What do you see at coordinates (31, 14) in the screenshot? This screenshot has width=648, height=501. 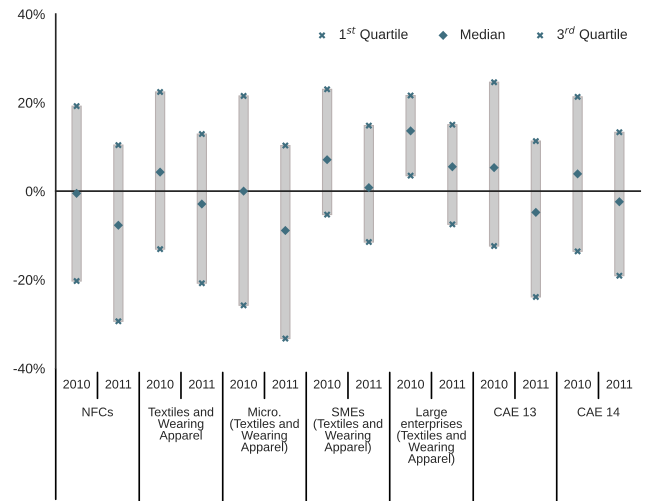 I see `y-tick-label: 40%` at bounding box center [31, 14].